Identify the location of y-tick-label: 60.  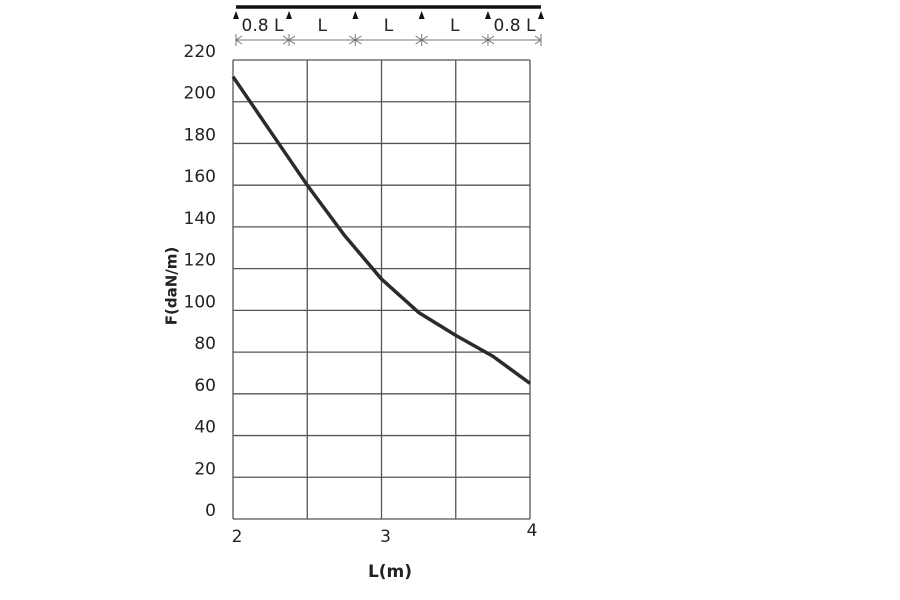
(205, 386).